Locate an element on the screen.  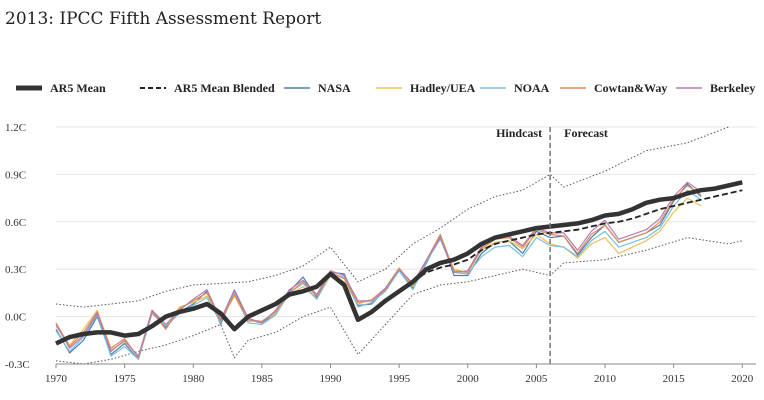
x-tick-label: 1975 is located at coordinates (125, 379).